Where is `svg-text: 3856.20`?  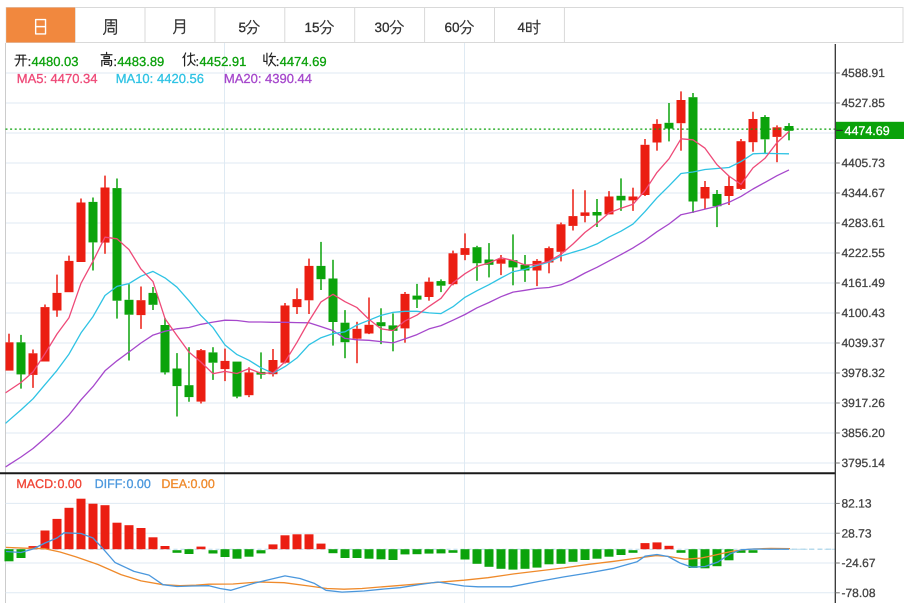 svg-text: 3856.20 is located at coordinates (864, 433).